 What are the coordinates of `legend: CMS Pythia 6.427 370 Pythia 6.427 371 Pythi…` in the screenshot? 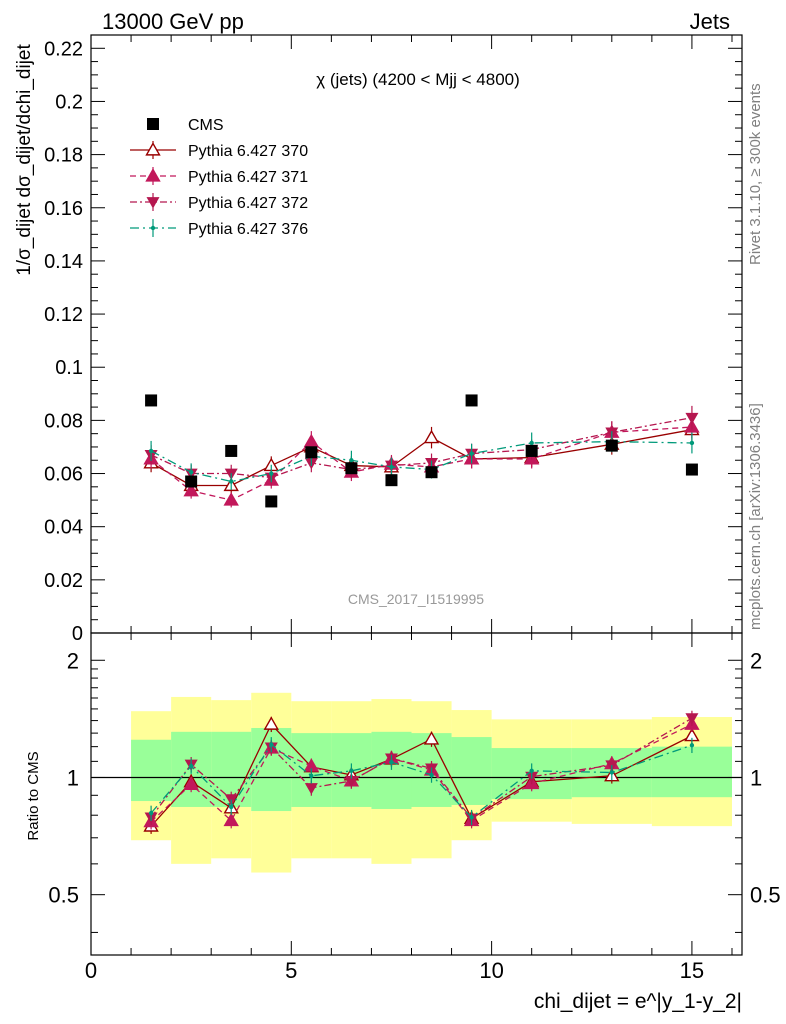 It's located at (219, 177).